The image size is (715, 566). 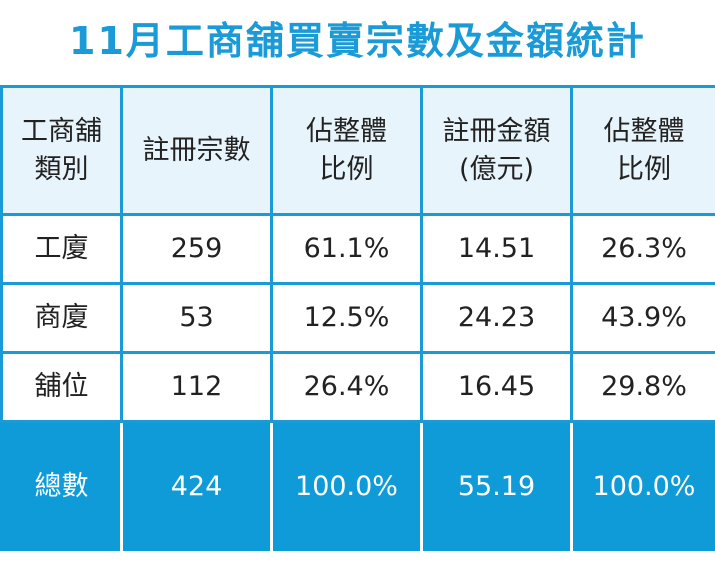 What do you see at coordinates (196, 249) in the screenshot?
I see `body-cell: 259` at bounding box center [196, 249].